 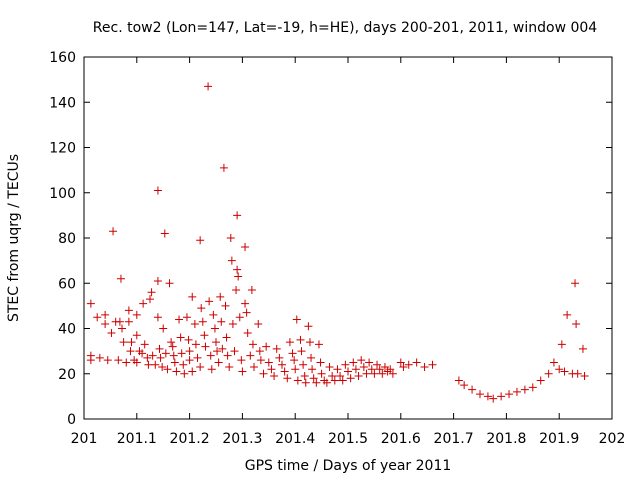 What do you see at coordinates (67, 375) in the screenshot?
I see `y-tick-label: 20` at bounding box center [67, 375].